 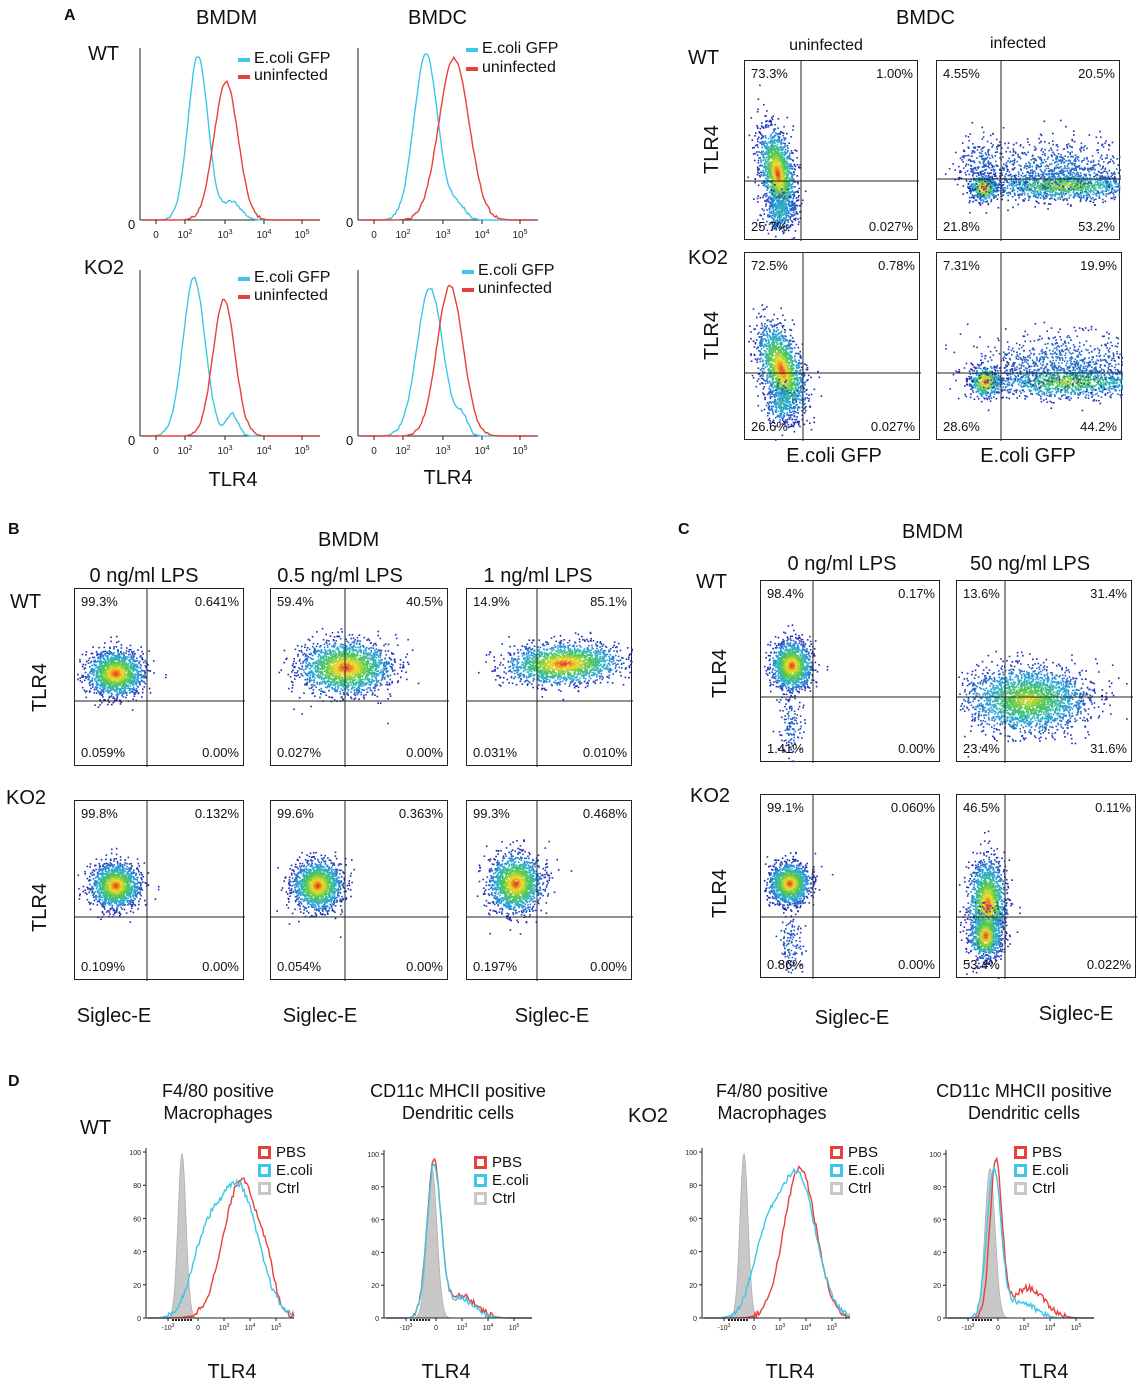 I want to click on b-col-0: 0 ng/ml LPS, so click(x=144, y=576).